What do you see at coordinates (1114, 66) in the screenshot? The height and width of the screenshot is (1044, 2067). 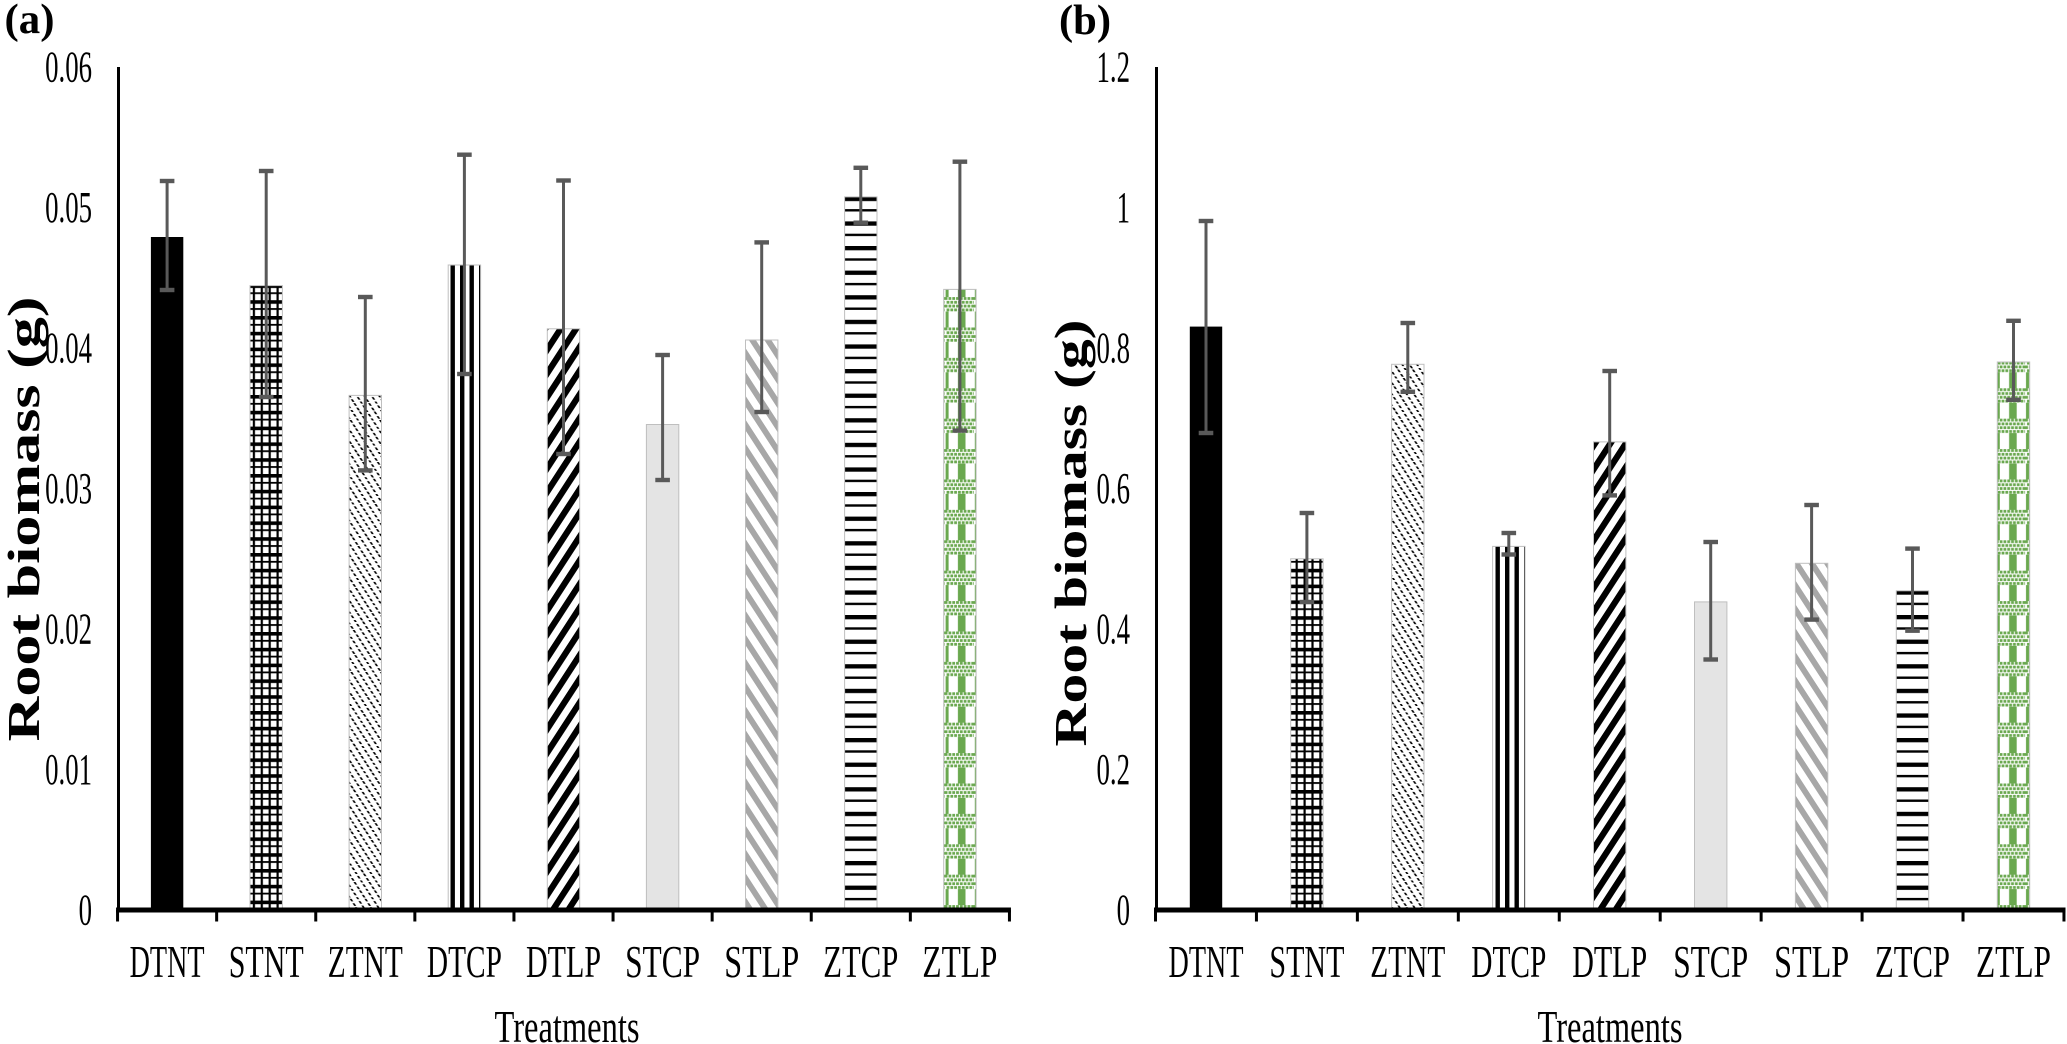 I see `svg-text: 1.2` at bounding box center [1114, 66].